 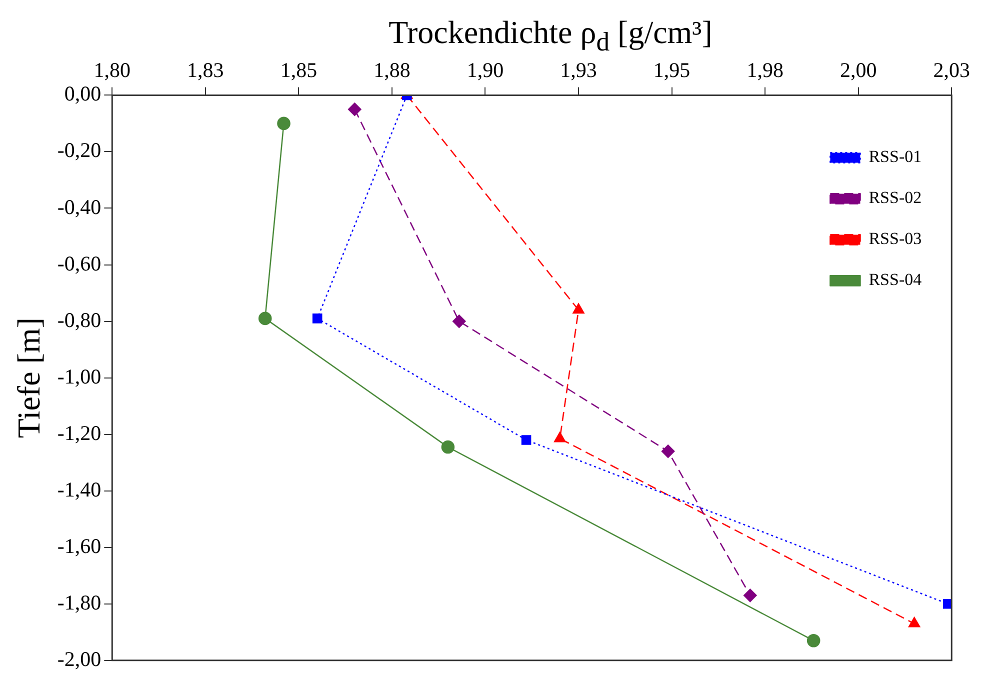 What do you see at coordinates (79, 263) in the screenshot?
I see `y-tick-label: -0,60` at bounding box center [79, 263].